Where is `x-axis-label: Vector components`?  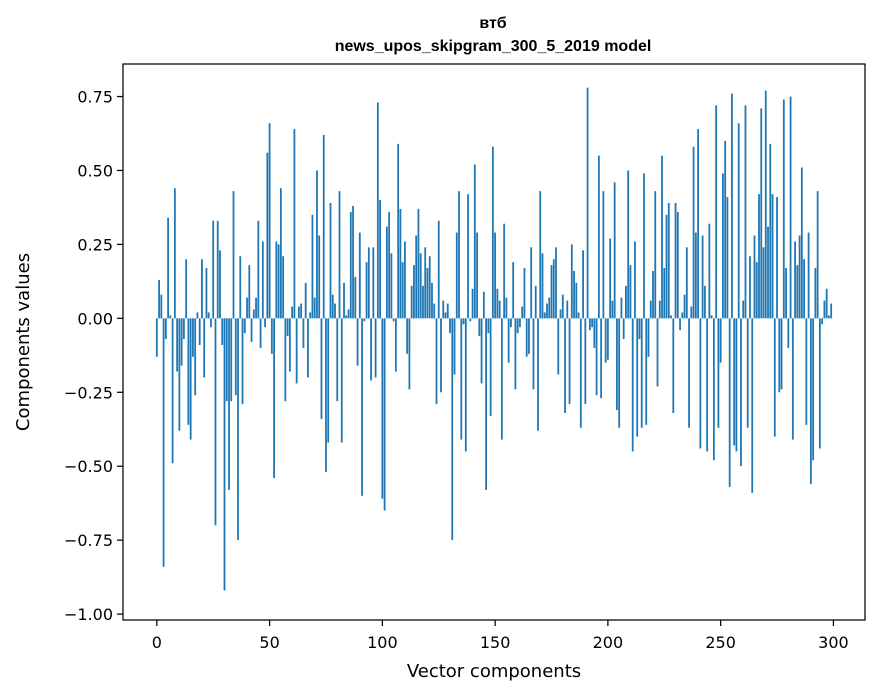
x-axis-label: Vector components is located at coordinates (494, 671).